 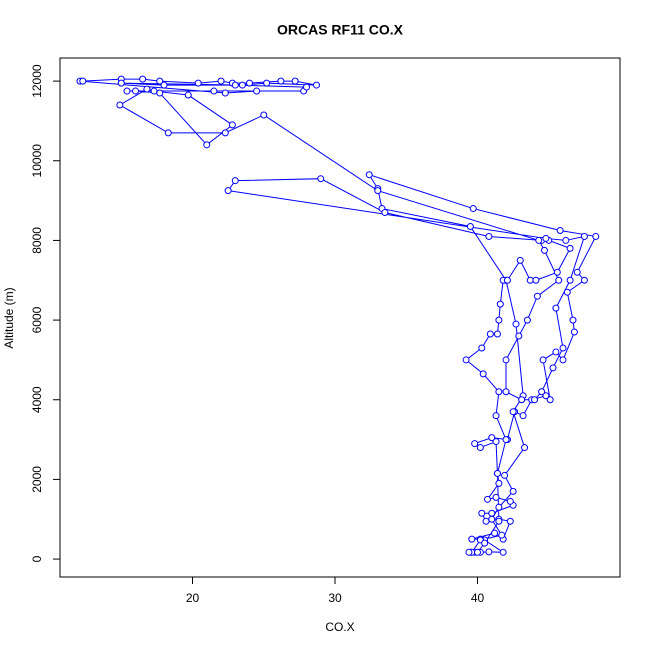 What do you see at coordinates (193, 598) in the screenshot?
I see `x-tick-label: 20` at bounding box center [193, 598].